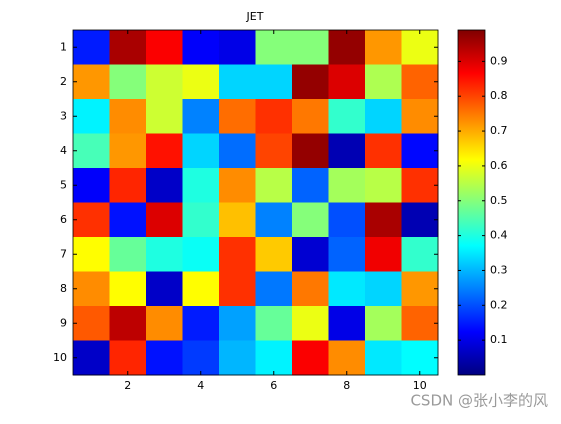 The width and height of the screenshot is (561, 424). What do you see at coordinates (499, 165) in the screenshot?
I see `colorbar-tick-label: 0.6` at bounding box center [499, 165].